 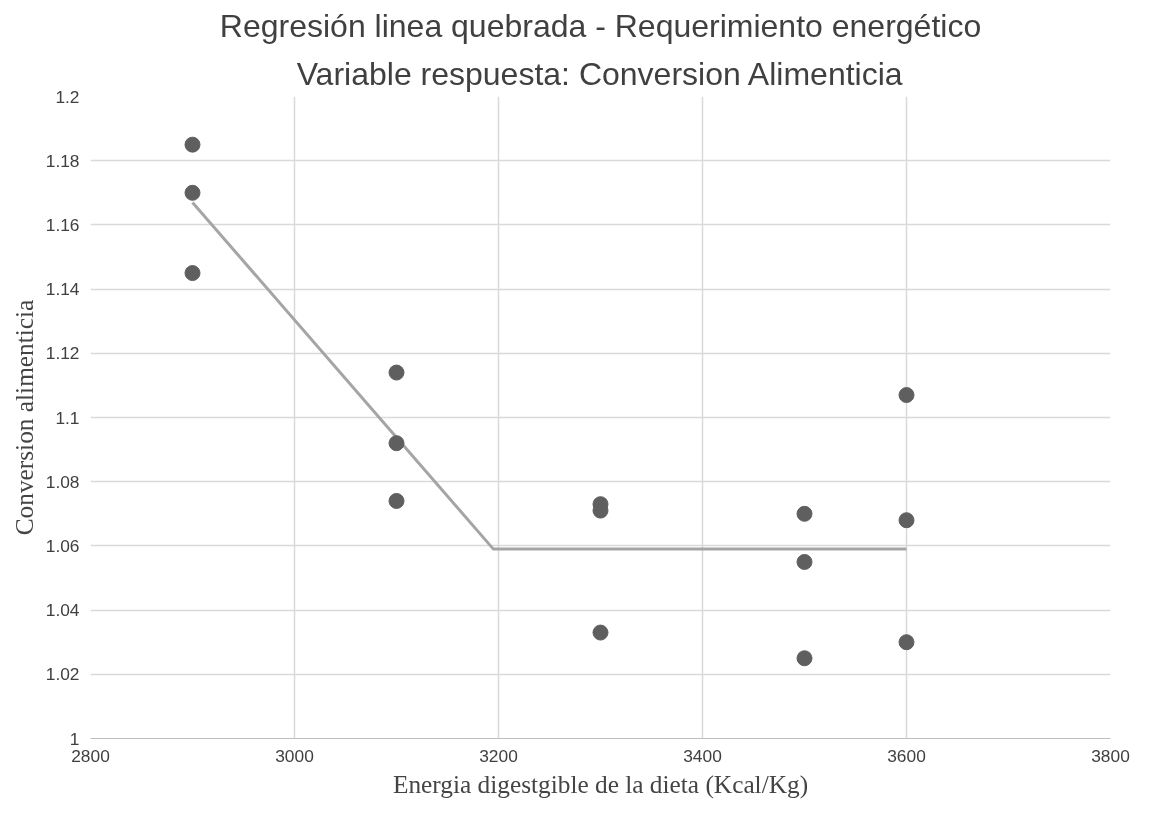 I want to click on y-tick-label: 1.02, so click(x=62, y=674).